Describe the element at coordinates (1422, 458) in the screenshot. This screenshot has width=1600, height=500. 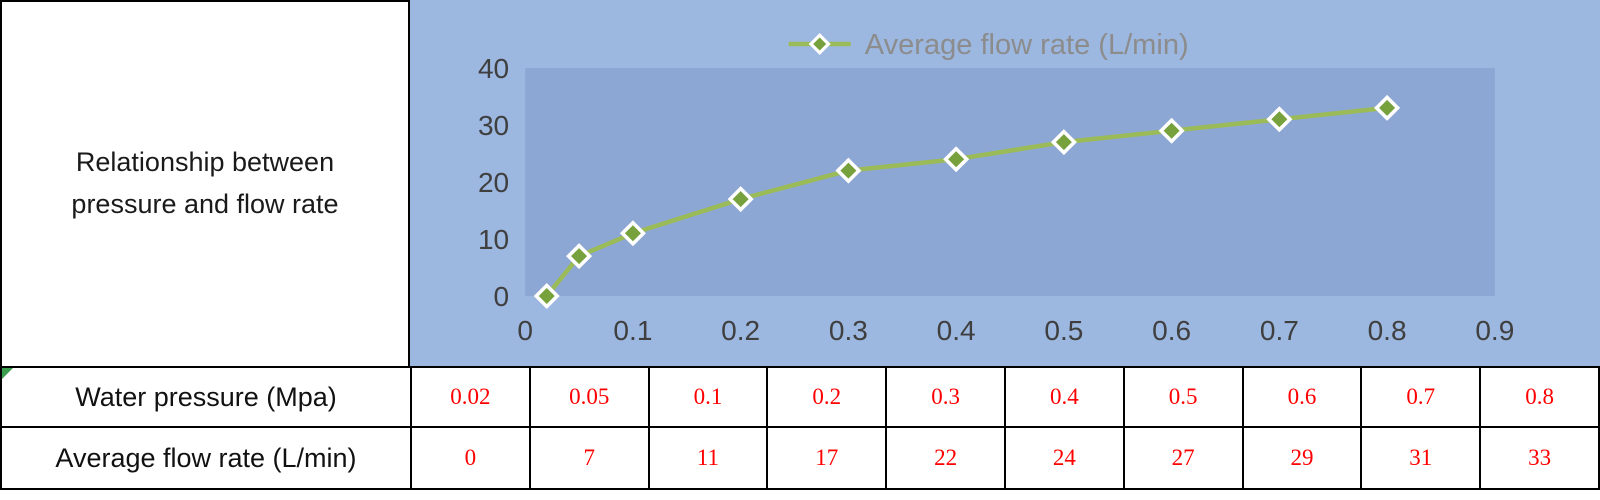
I see `table-value-cell: 31` at that location.